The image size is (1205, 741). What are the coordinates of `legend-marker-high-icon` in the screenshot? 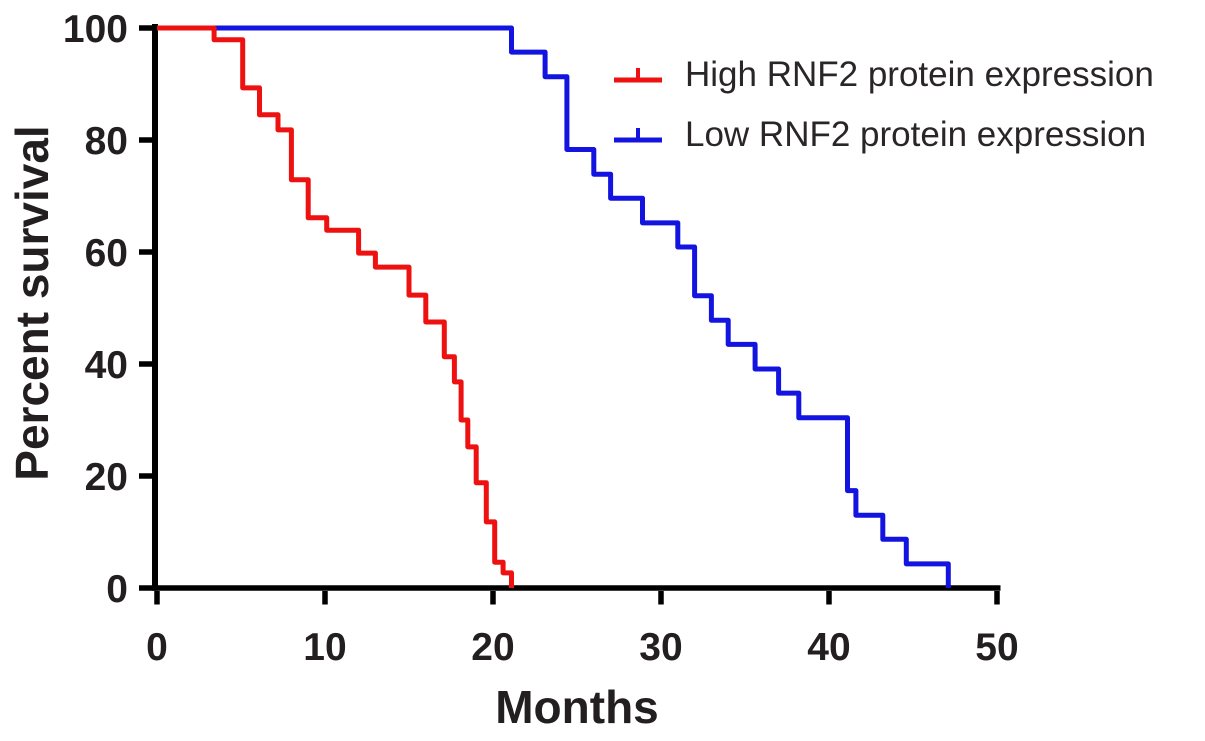 It's located at (638, 74).